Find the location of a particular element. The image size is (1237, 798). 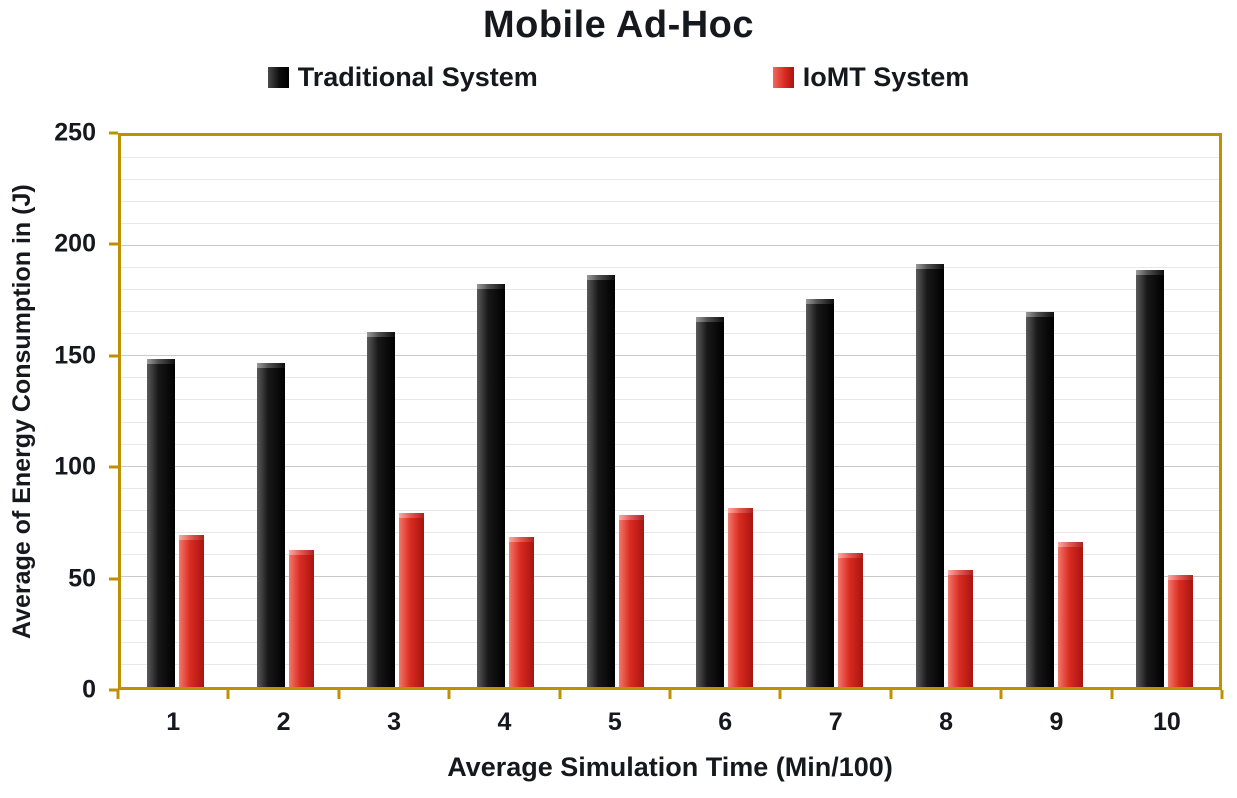

legend-label-traditional: Traditional System is located at coordinates (417, 77).